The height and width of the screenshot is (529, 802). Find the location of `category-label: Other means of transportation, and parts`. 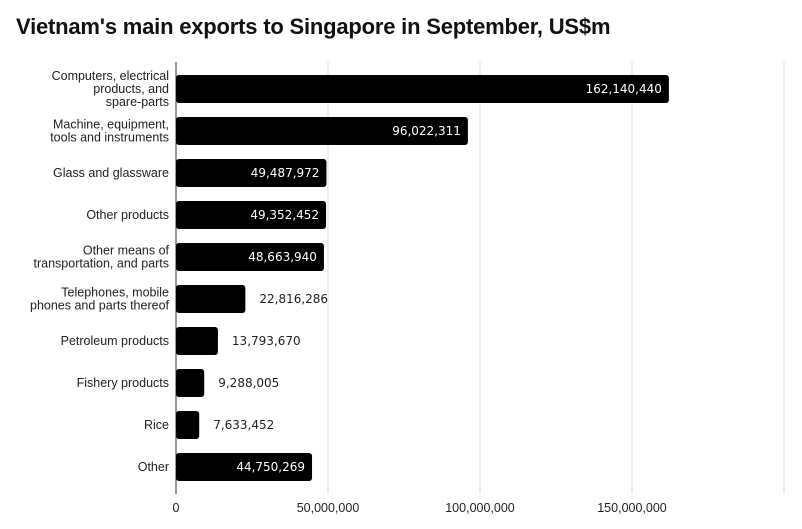

category-label: Other means of transportation, and parts is located at coordinates (102, 257).